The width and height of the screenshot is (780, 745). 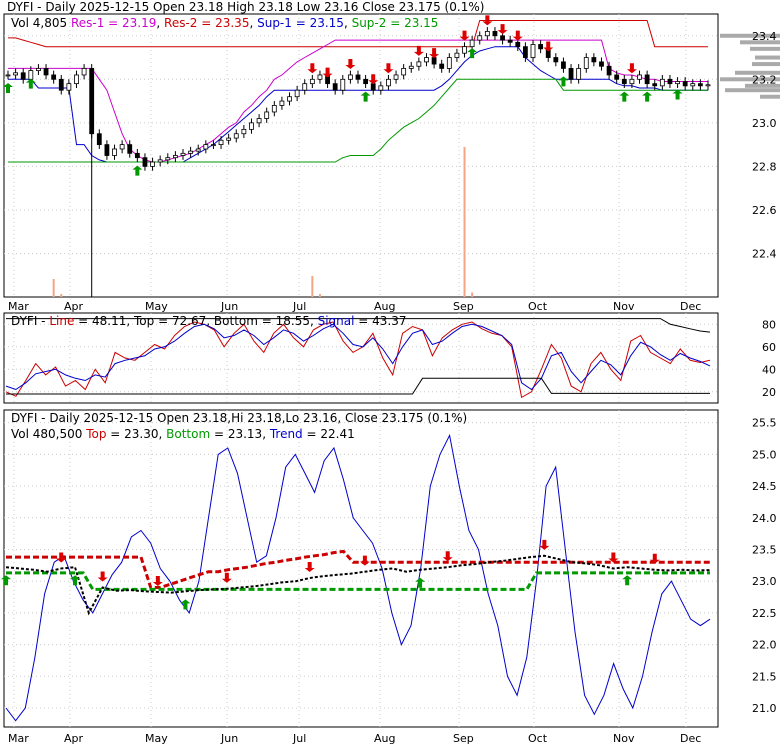 What do you see at coordinates (764, 123) in the screenshot?
I see `price-y-tick: 23.0` at bounding box center [764, 123].